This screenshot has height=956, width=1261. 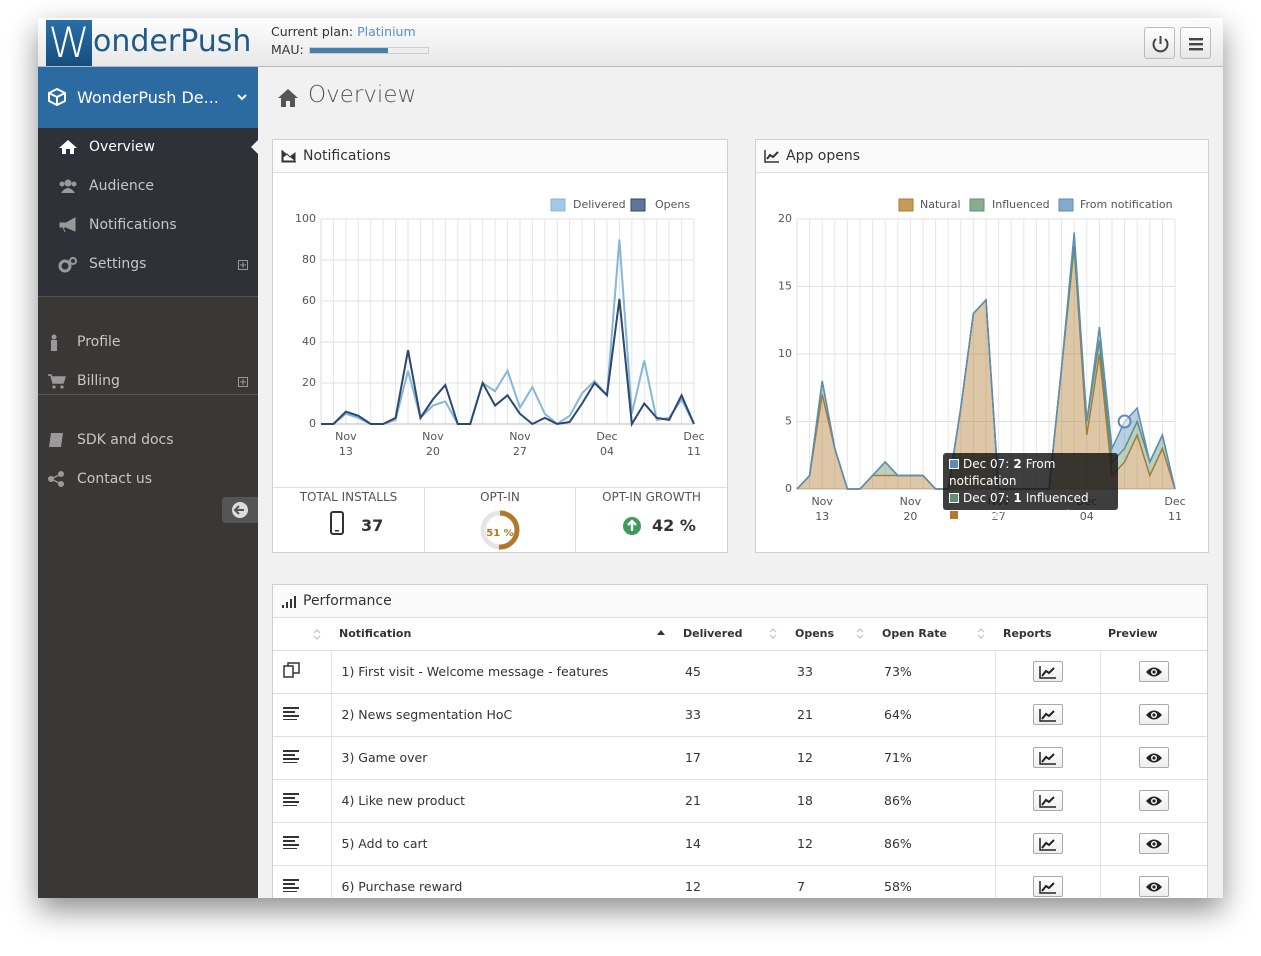 I want to click on series-line, so click(x=508, y=363).